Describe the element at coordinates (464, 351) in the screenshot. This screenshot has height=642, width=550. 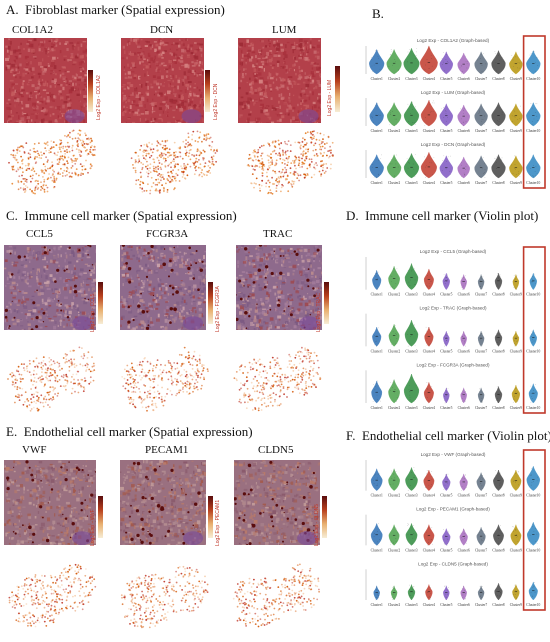
I see `cluster-label: Cluster6` at that location.